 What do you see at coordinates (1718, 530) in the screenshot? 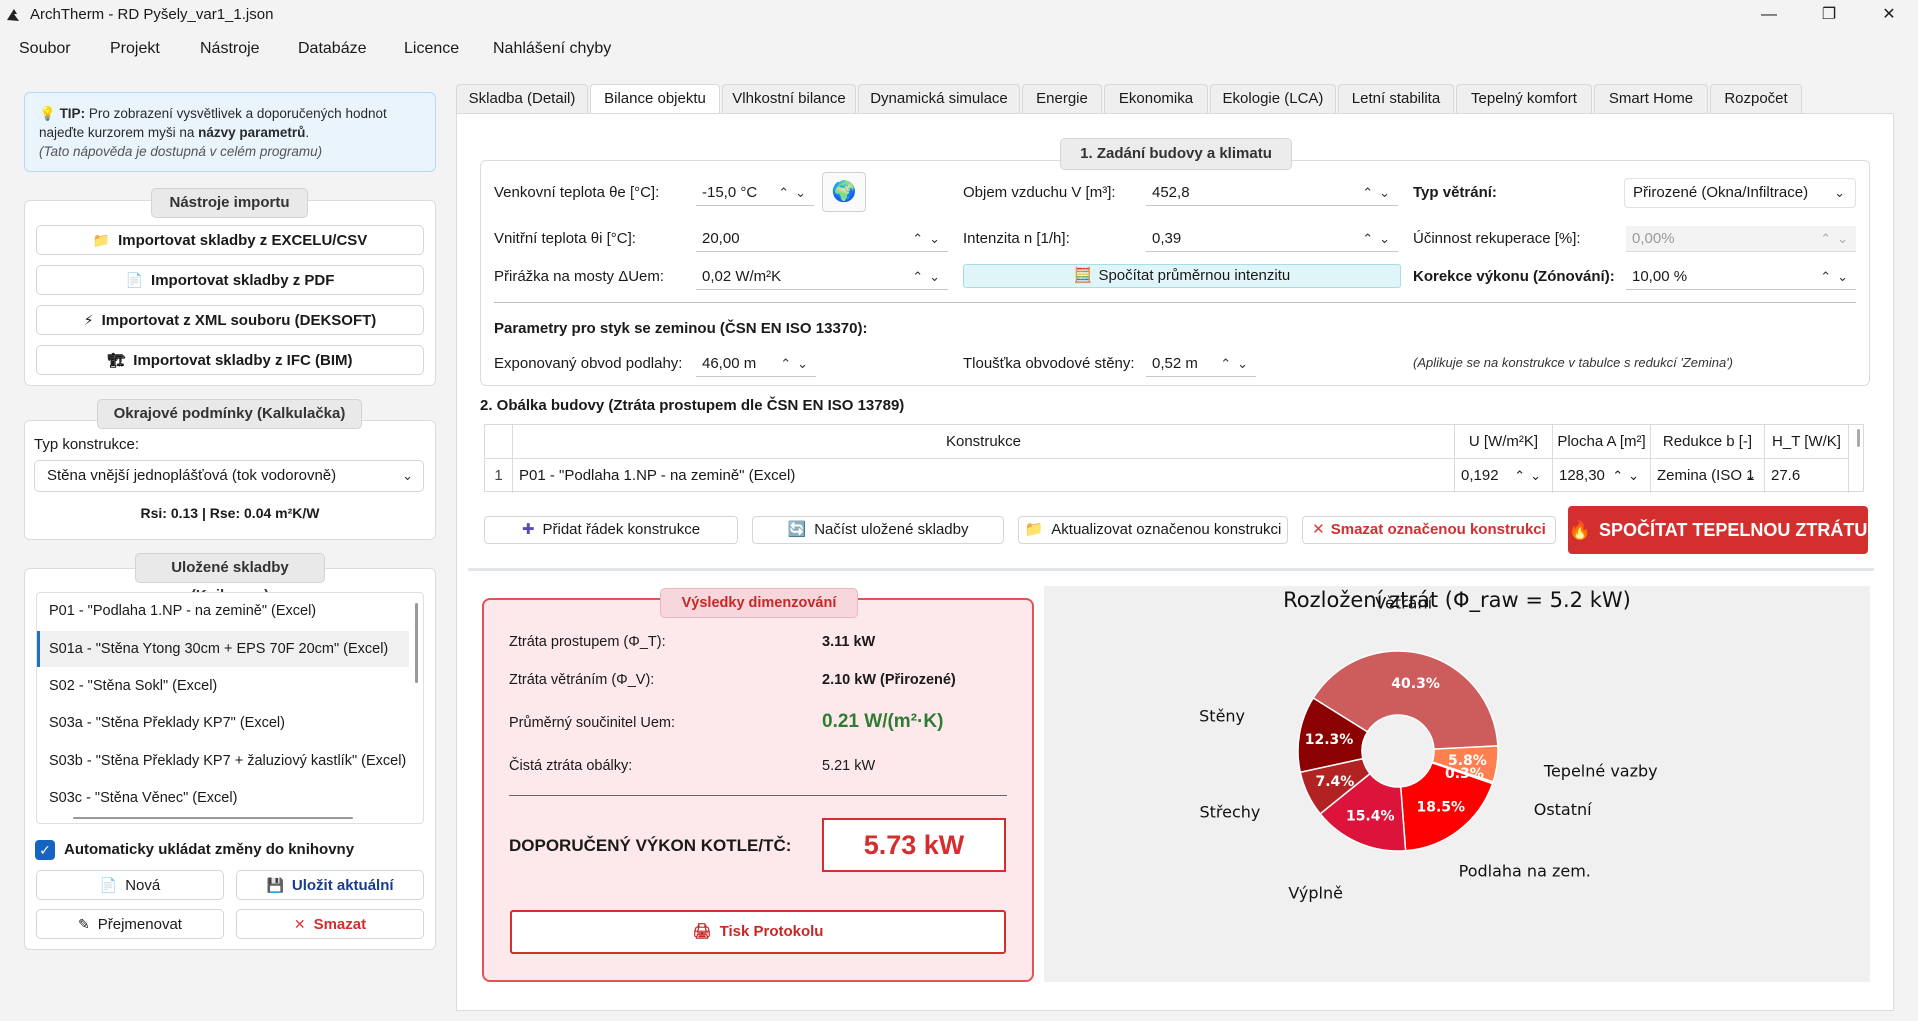
I see `calculate-heat-loss-button: 🔥 SPOČÍTAT TEPELNOU ZTRÁTU` at bounding box center [1718, 530].